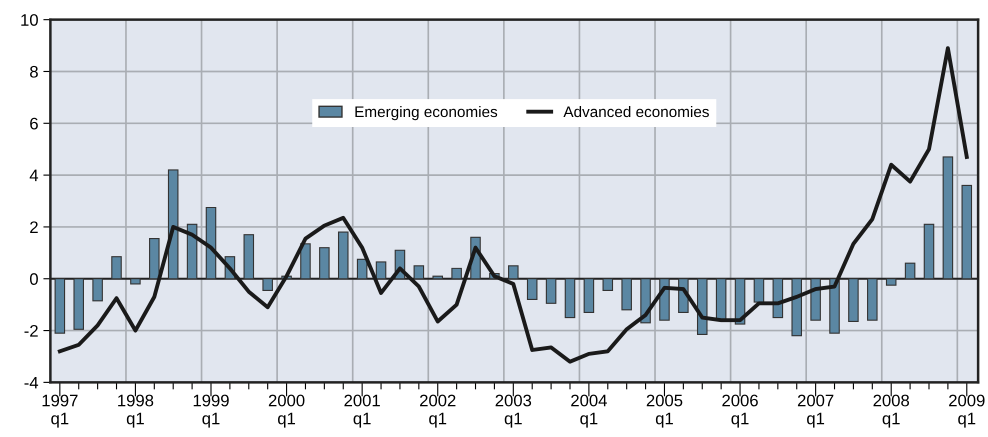  Describe the element at coordinates (34, 176) in the screenshot. I see `y-tick-label: 4` at that location.